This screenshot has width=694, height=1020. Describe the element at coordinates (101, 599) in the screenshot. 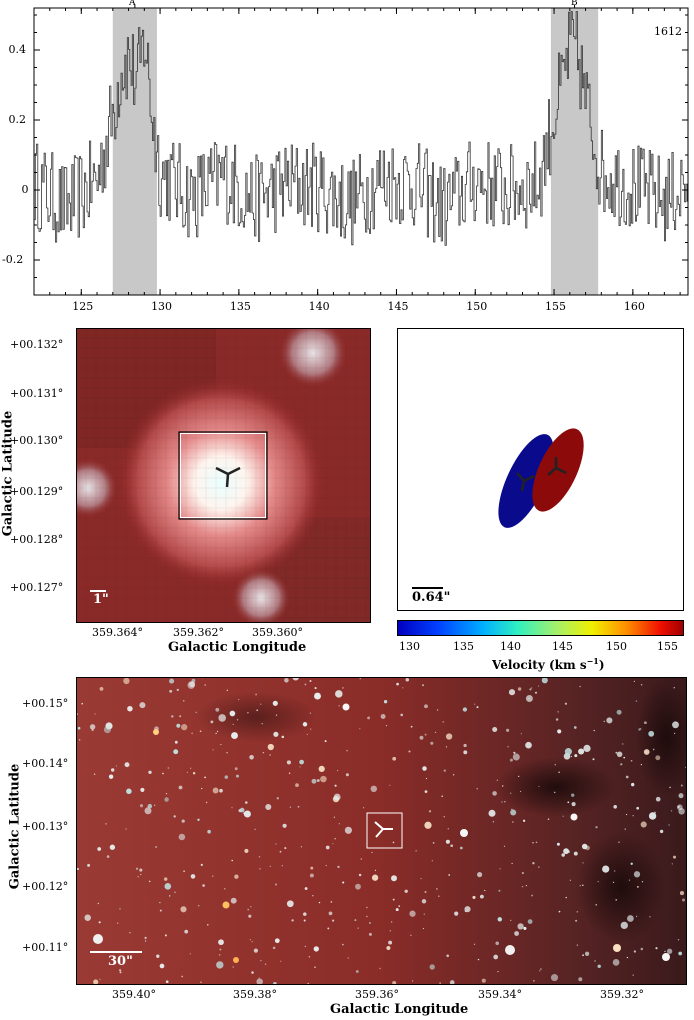

I see `scalebar-label: 1"` at that location.